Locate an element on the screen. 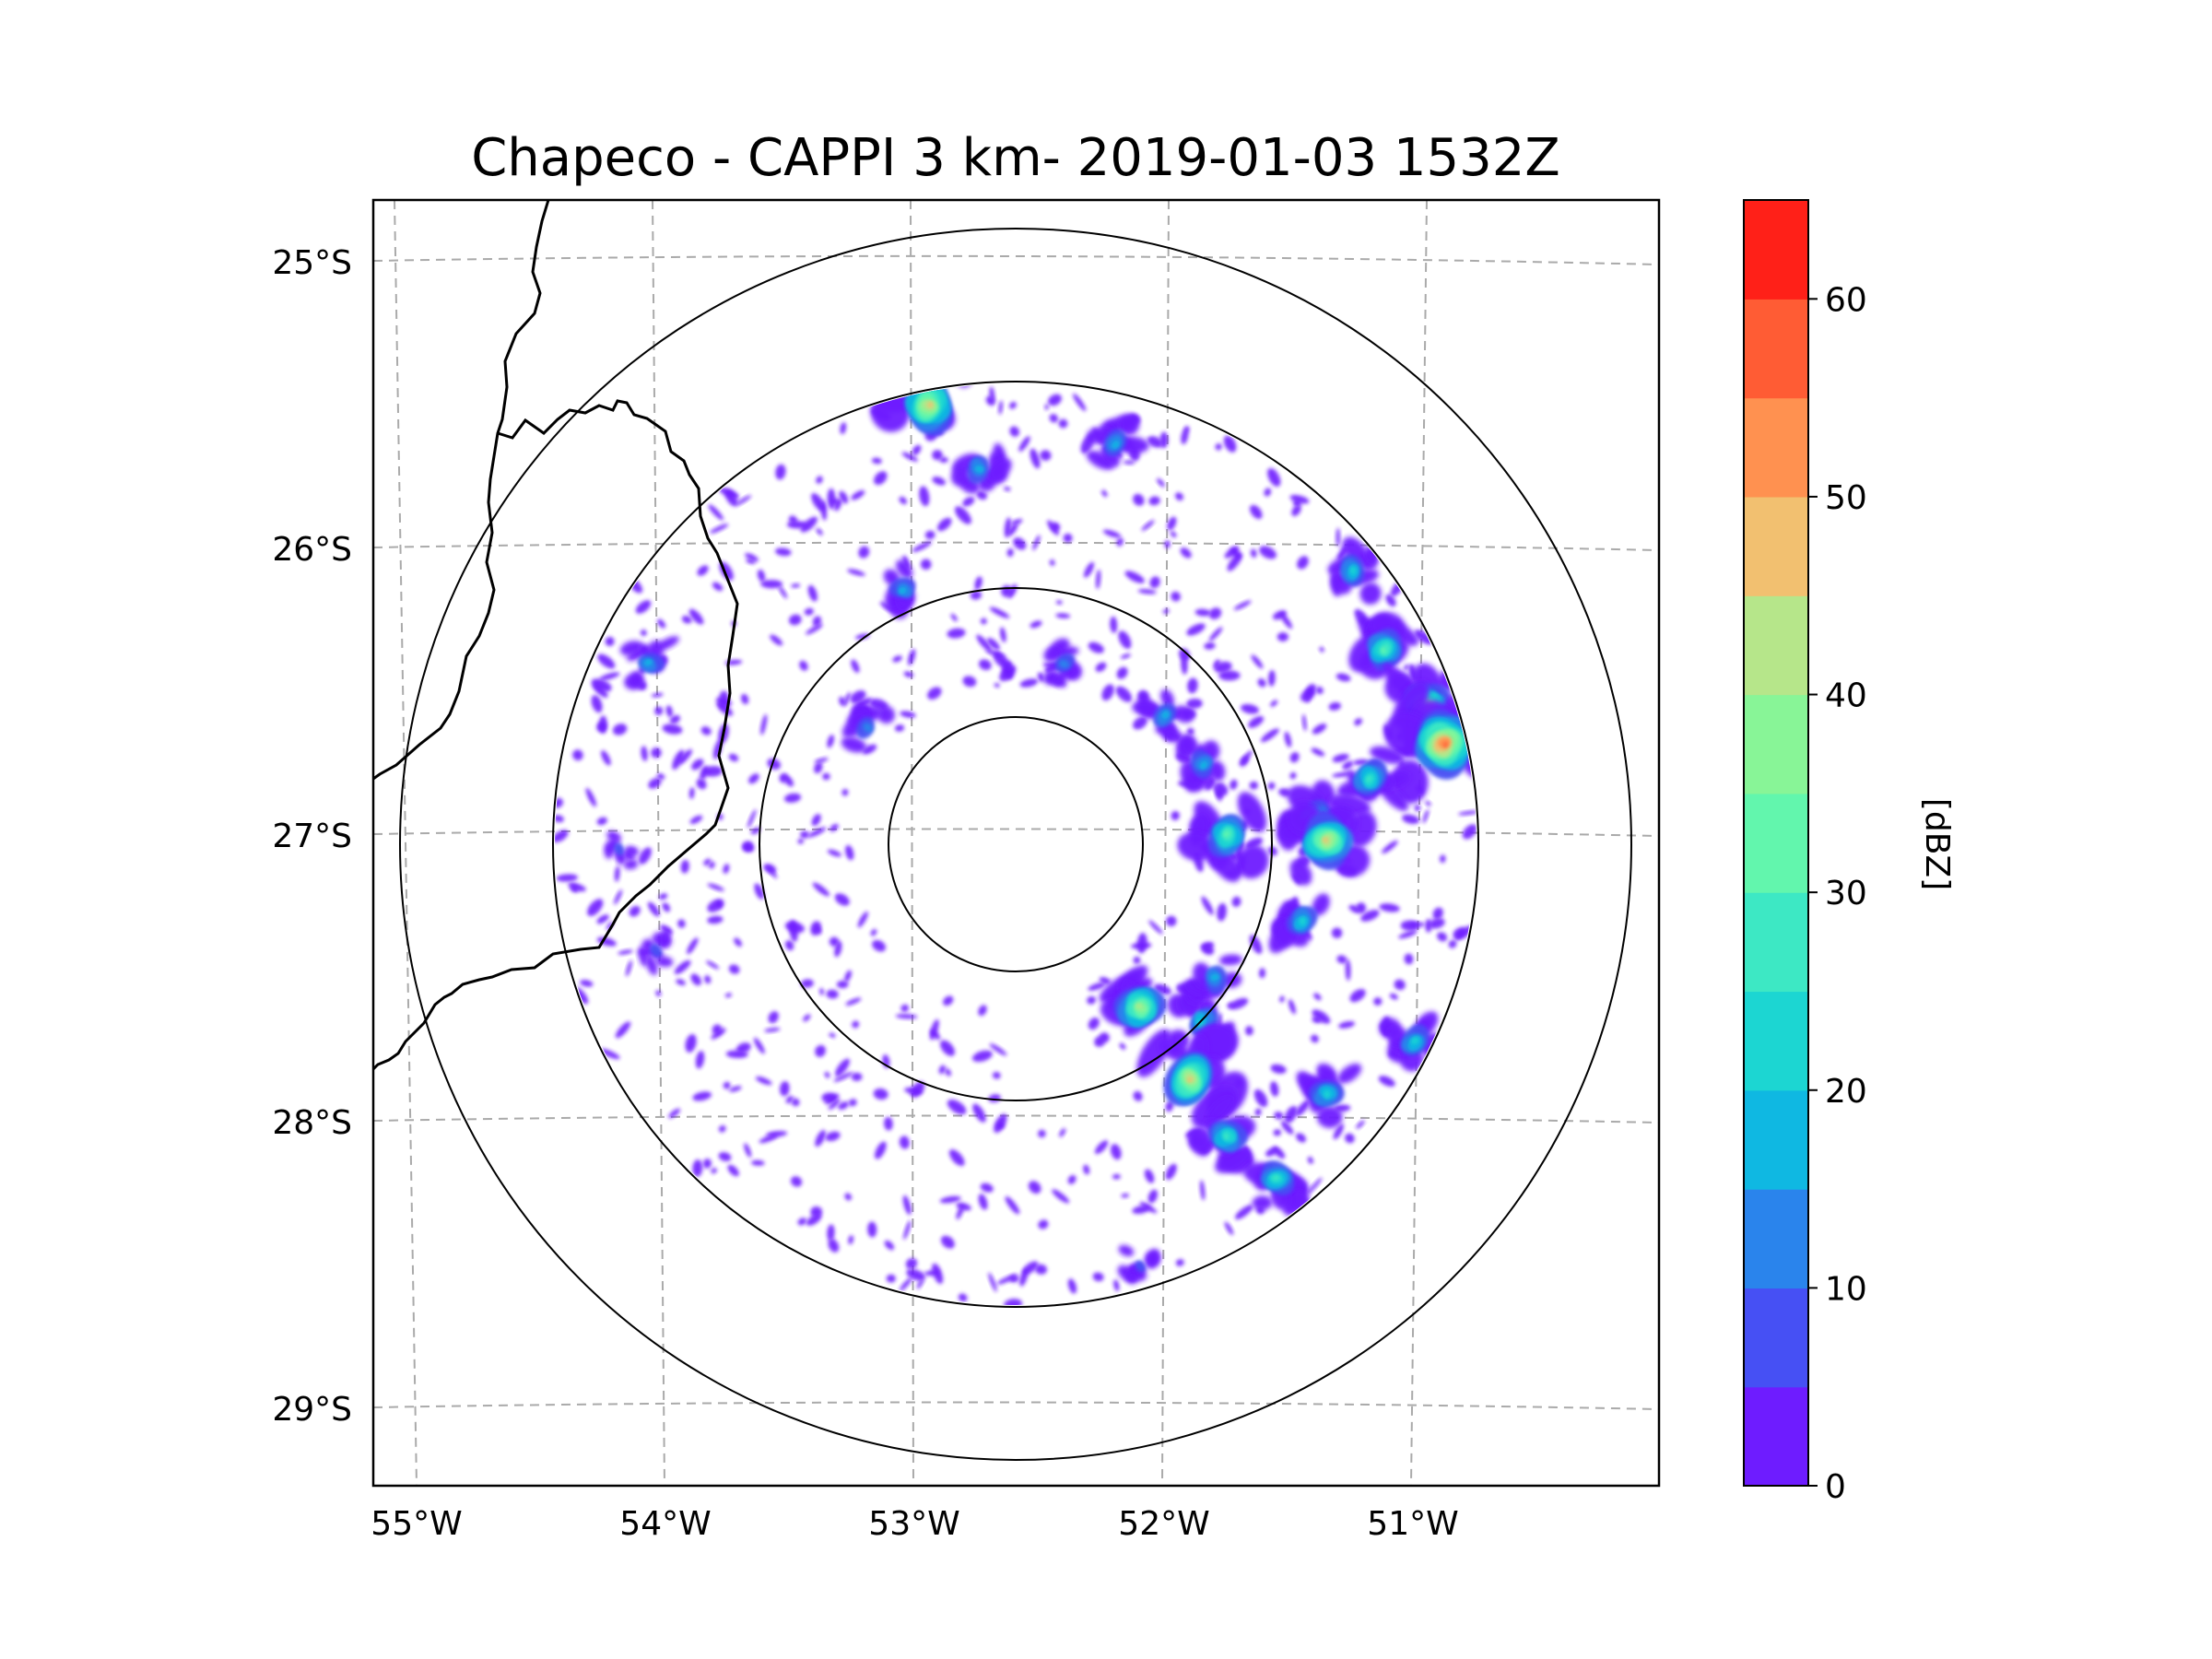 The width and height of the screenshot is (2212, 1659). colorbar: 0 10 20 30 40 50 60 [dBZ] is located at coordinates (1849, 852).